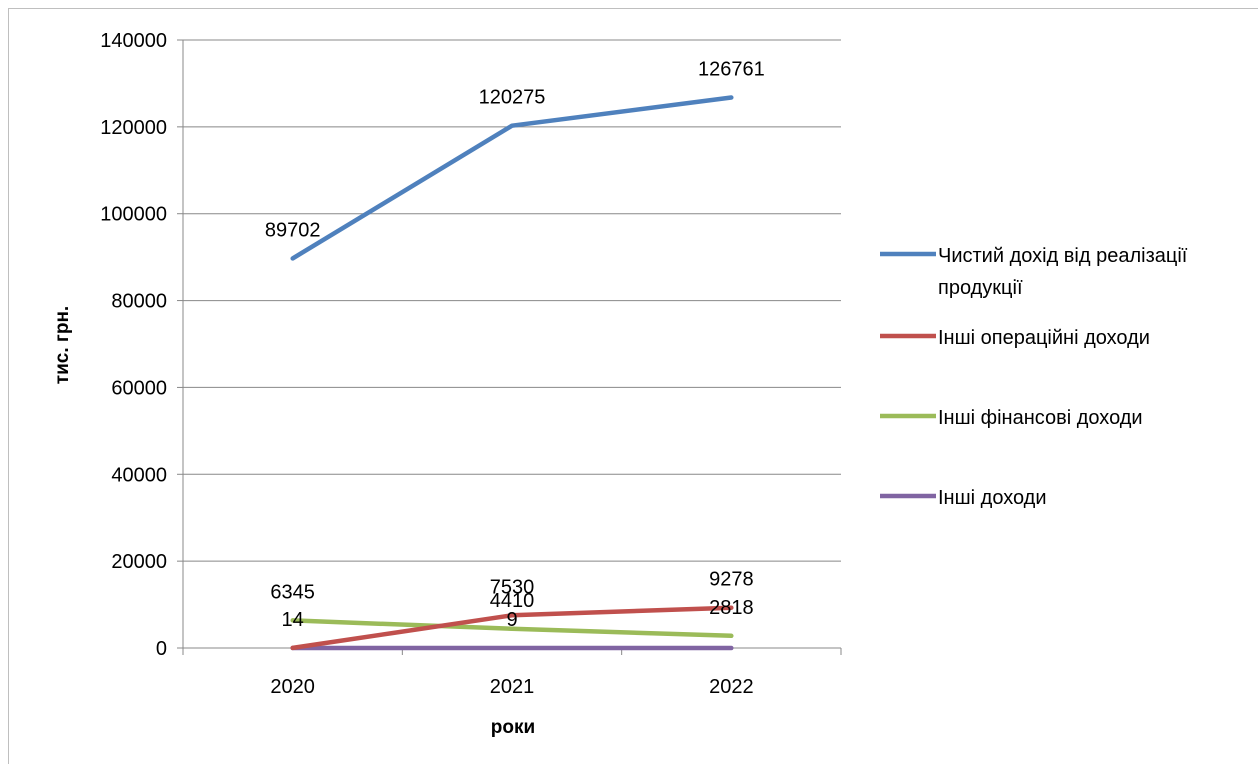  What do you see at coordinates (133, 41) in the screenshot?
I see `y-tick-label: 140000` at bounding box center [133, 41].